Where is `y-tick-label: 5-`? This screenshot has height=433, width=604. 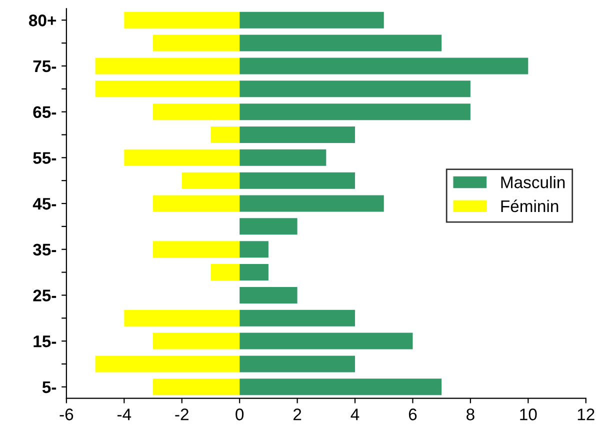
y-tick-label: 5- is located at coordinates (49, 387).